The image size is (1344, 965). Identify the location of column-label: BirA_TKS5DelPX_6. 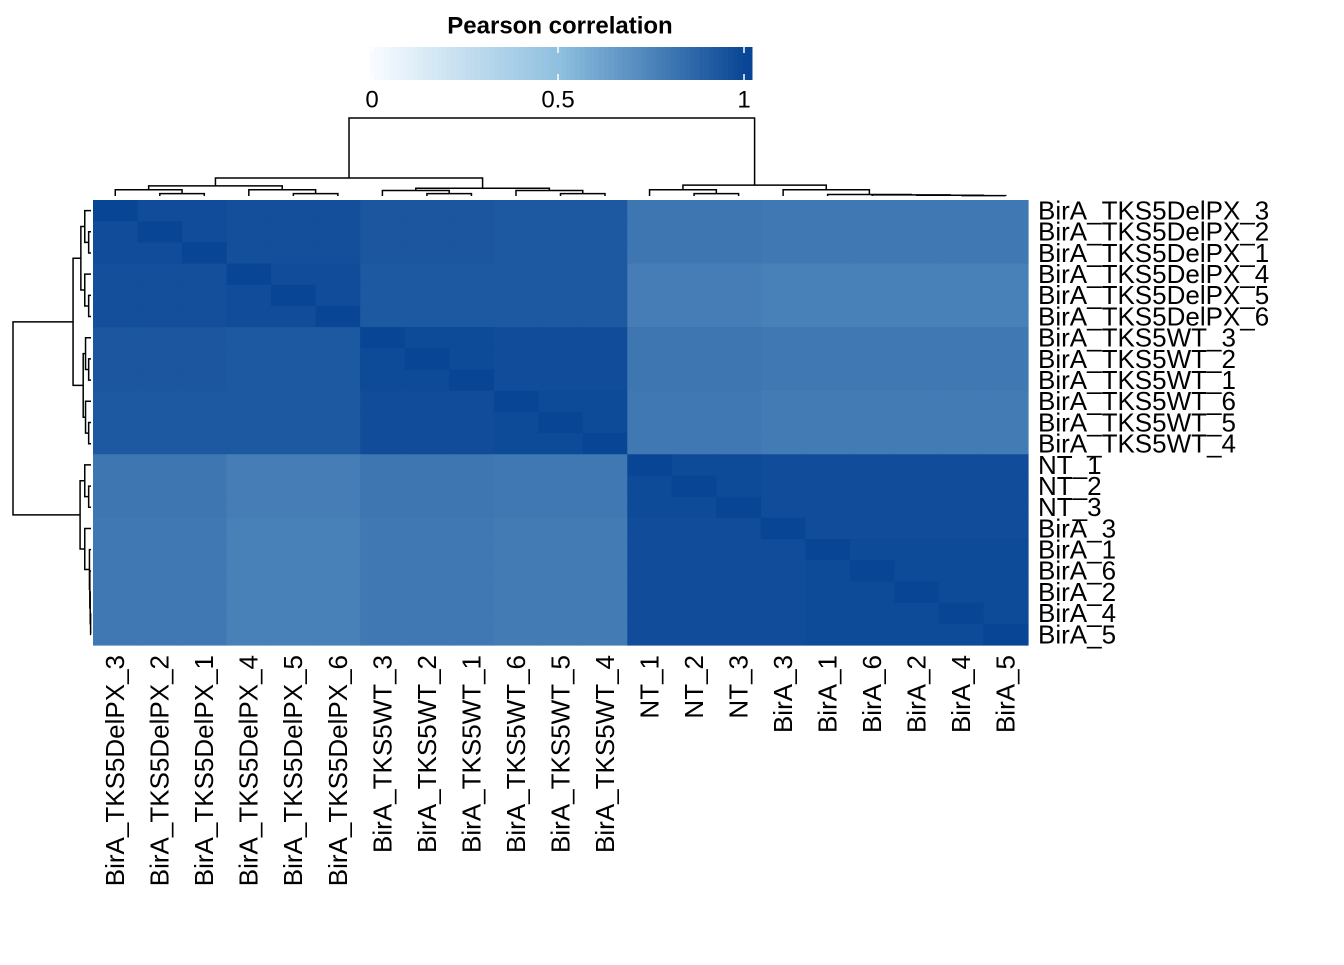
(338, 770).